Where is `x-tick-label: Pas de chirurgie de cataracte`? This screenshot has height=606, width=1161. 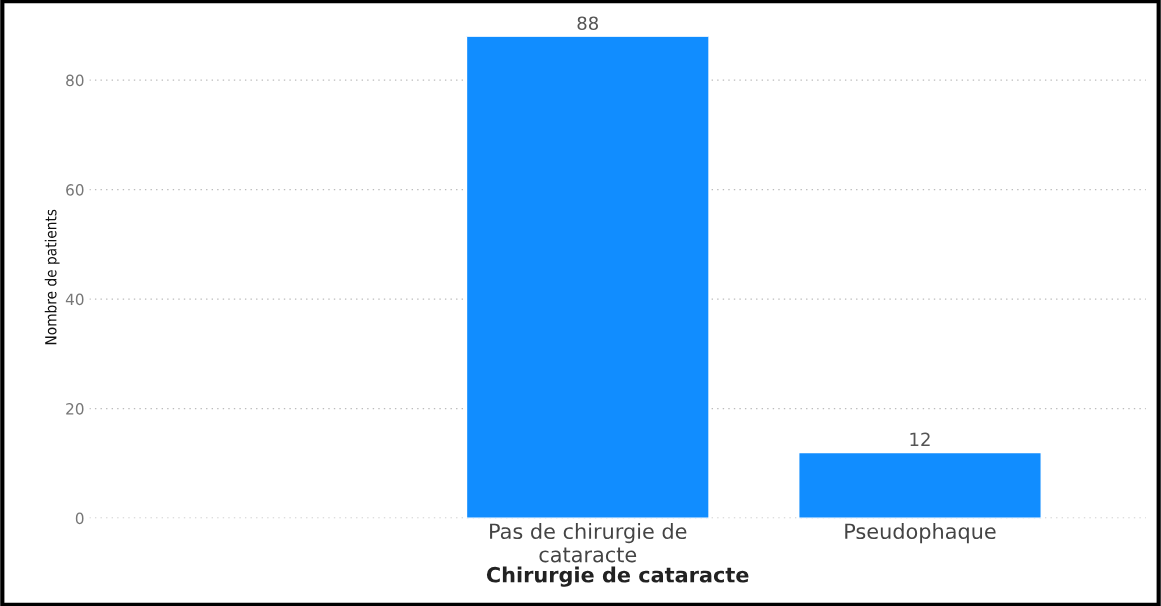
x-tick-label: Pas de chirurgie de cataracte is located at coordinates (588, 542).